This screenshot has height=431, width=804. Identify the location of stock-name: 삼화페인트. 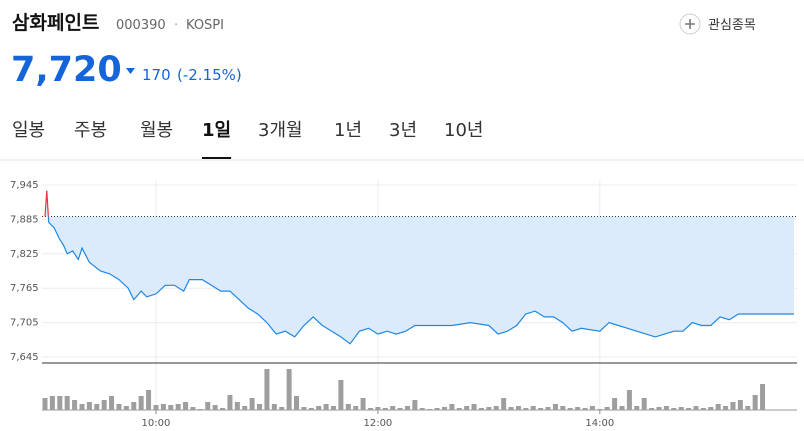
(55, 23).